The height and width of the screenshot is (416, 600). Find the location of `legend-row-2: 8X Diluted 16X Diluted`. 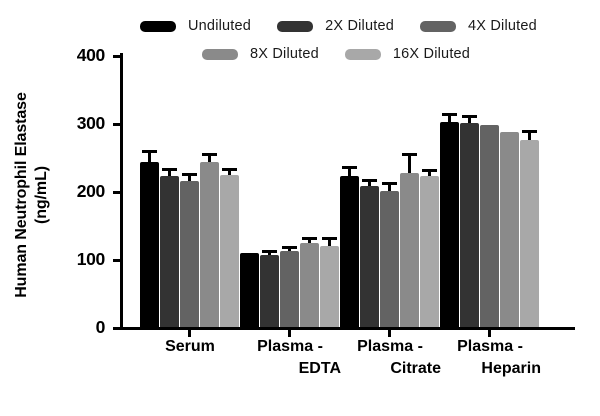

legend-row-2: 8X Diluted 16X Diluted is located at coordinates (365, 54).